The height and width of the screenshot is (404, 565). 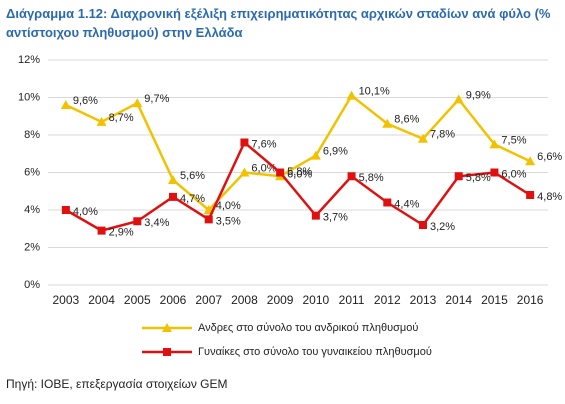 I want to click on data-label: 5,6%, so click(x=192, y=176).